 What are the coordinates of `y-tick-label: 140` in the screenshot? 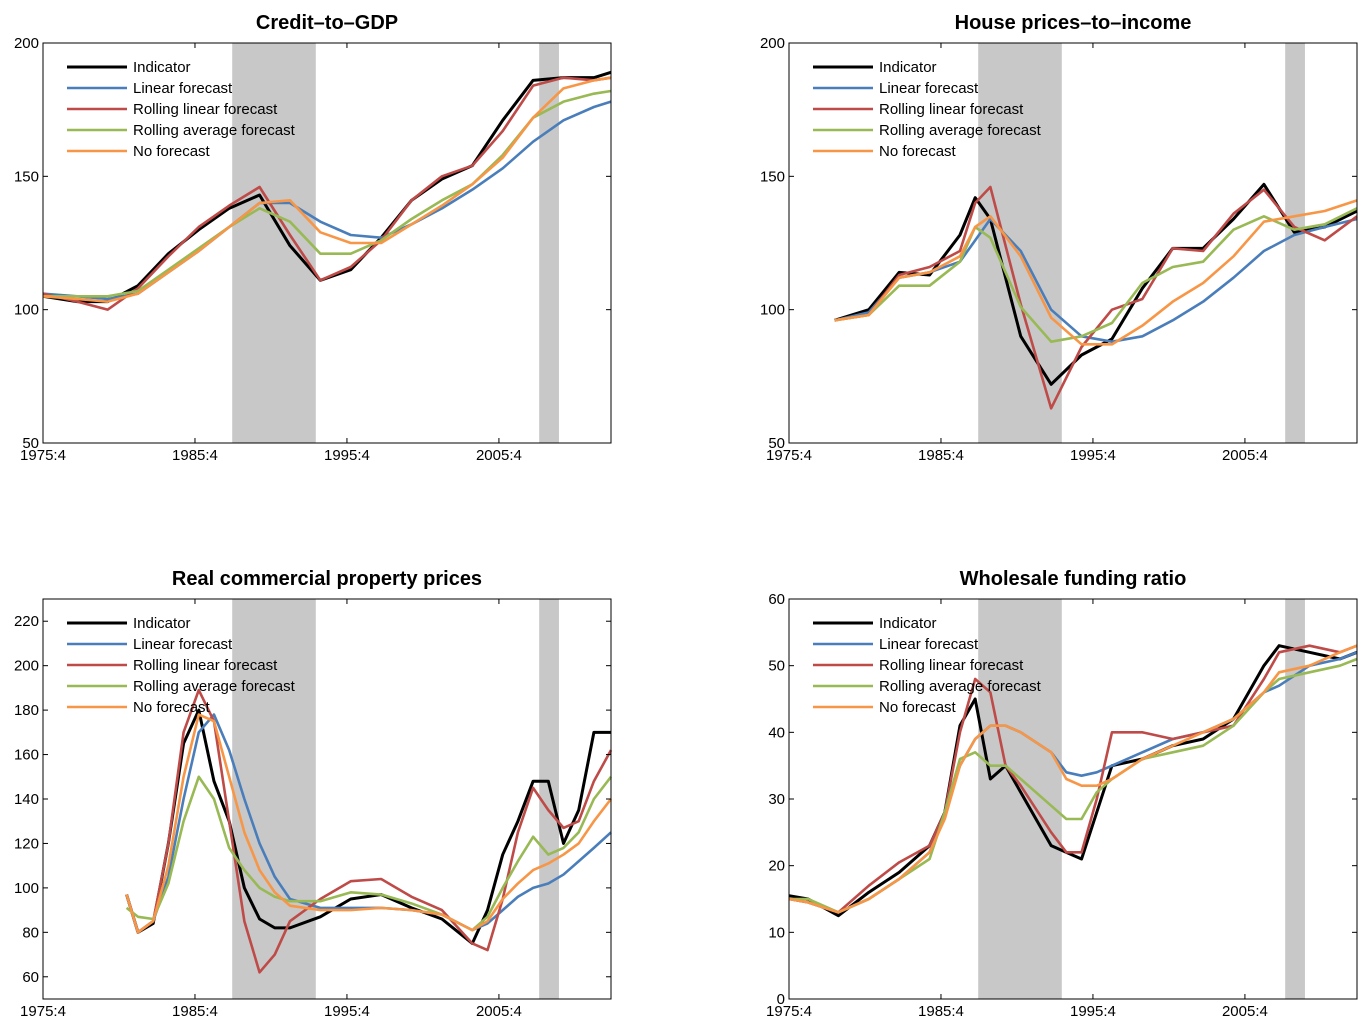 It's located at (26, 799).